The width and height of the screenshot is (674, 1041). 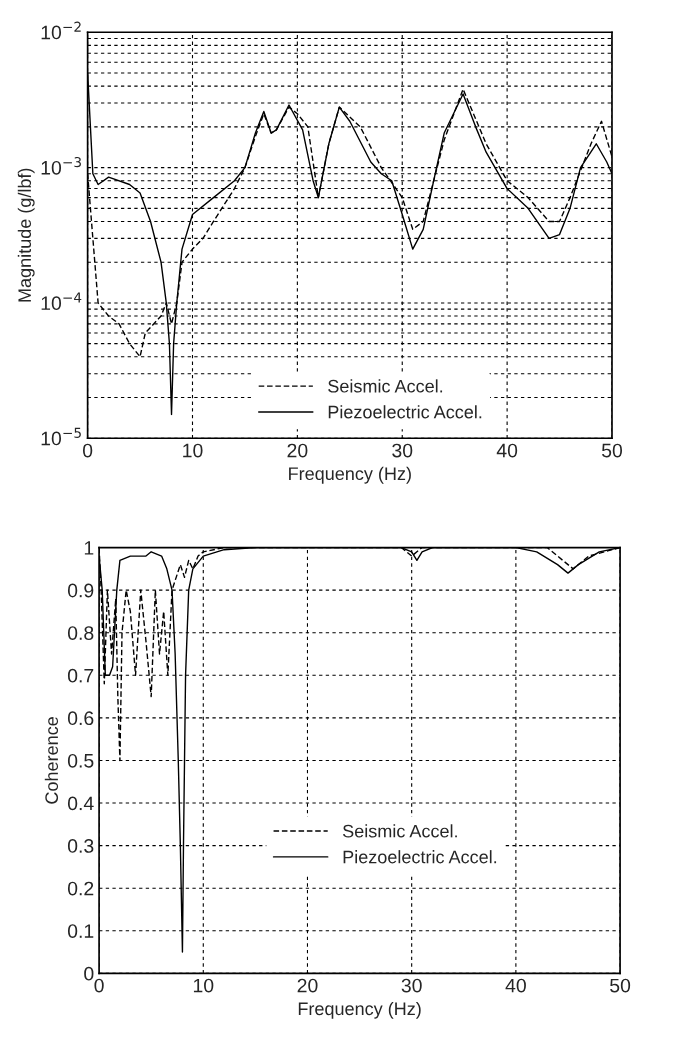 I want to click on y-tick-label: 0.8, so click(x=80, y=633).